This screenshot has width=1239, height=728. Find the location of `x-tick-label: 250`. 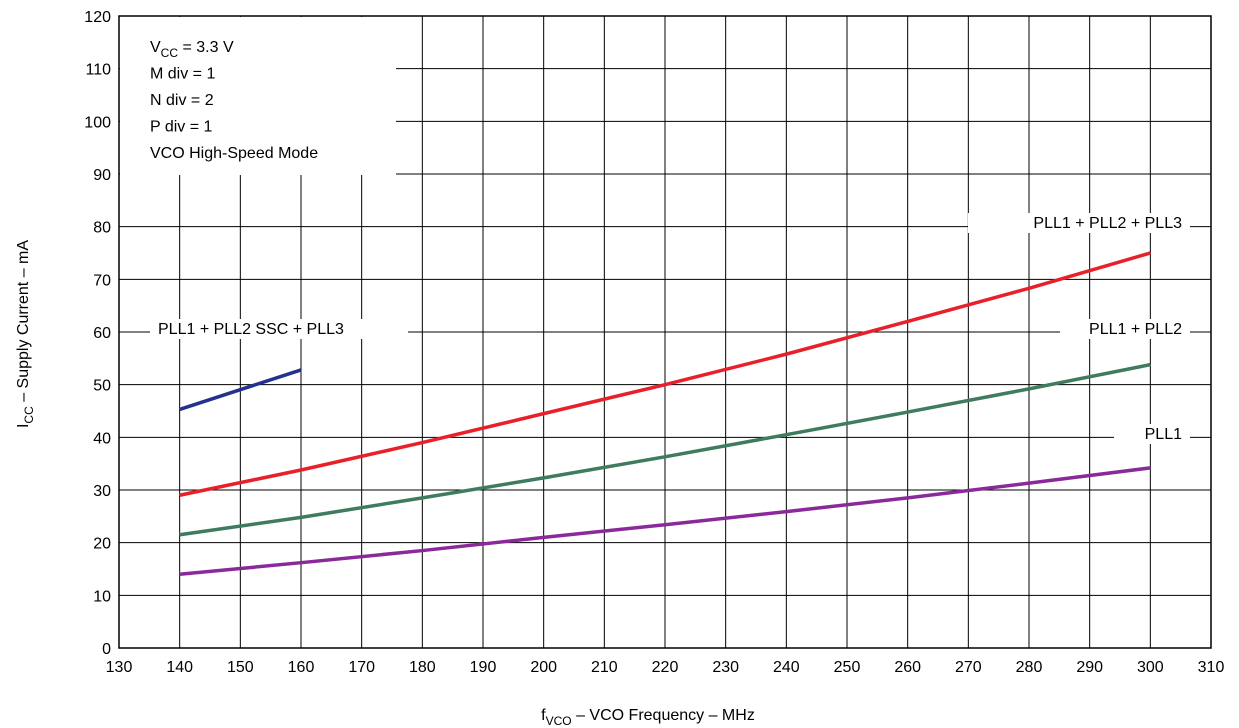

x-tick-label: 250 is located at coordinates (847, 667).